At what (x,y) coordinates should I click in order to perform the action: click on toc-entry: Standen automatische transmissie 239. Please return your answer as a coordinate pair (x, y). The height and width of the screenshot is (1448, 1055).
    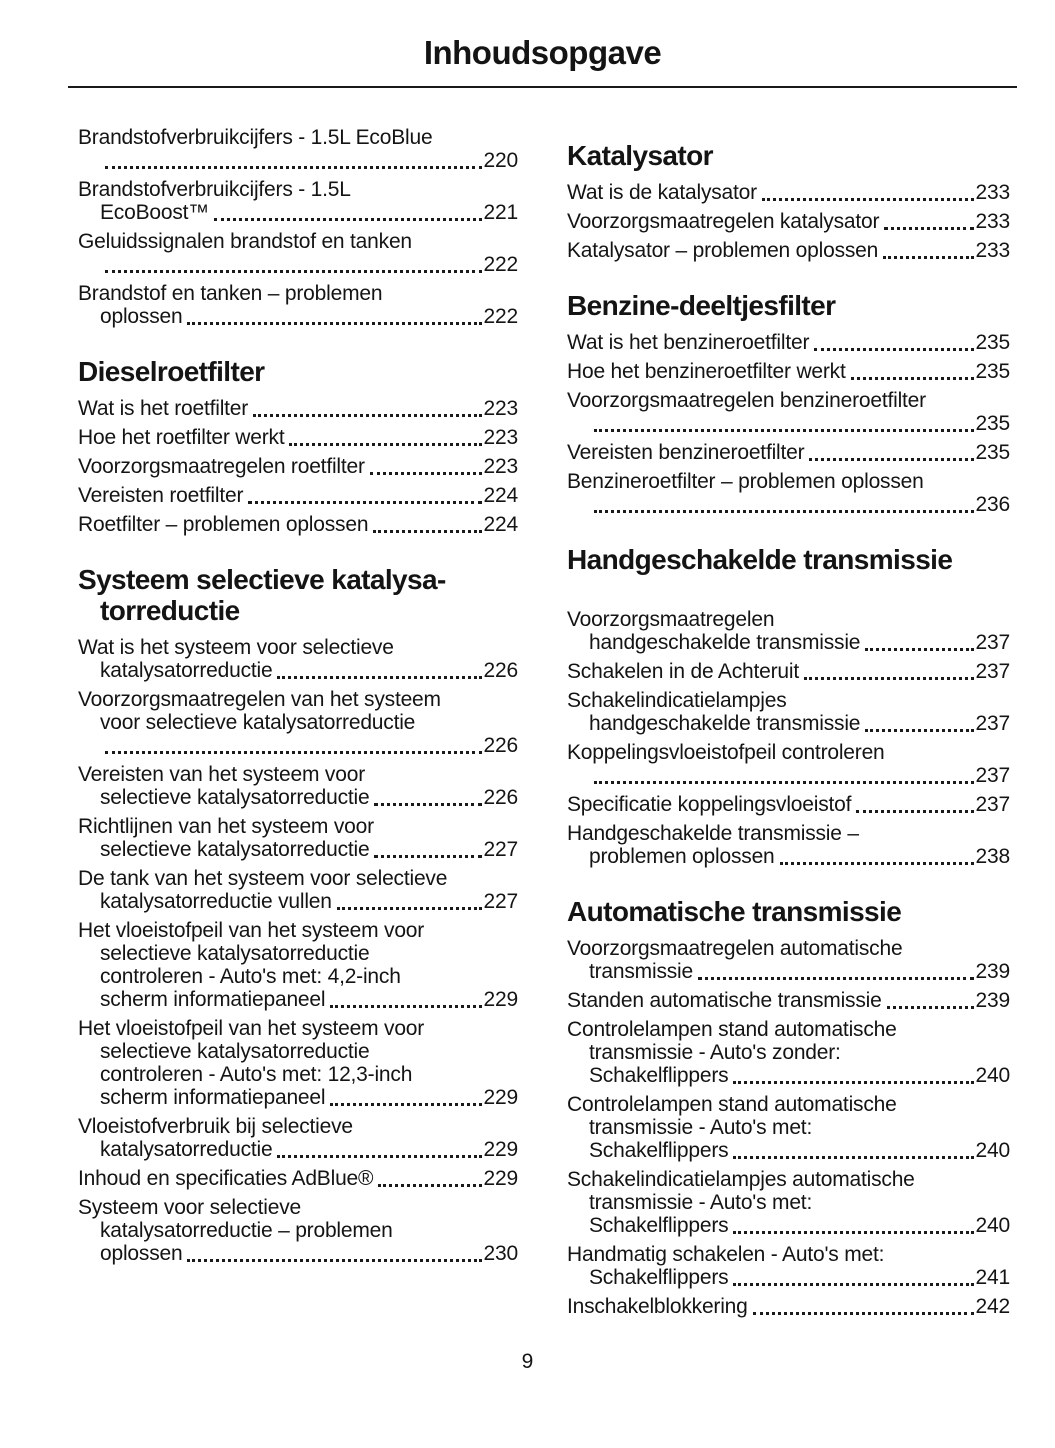
    Looking at the image, I should click on (788, 1000).